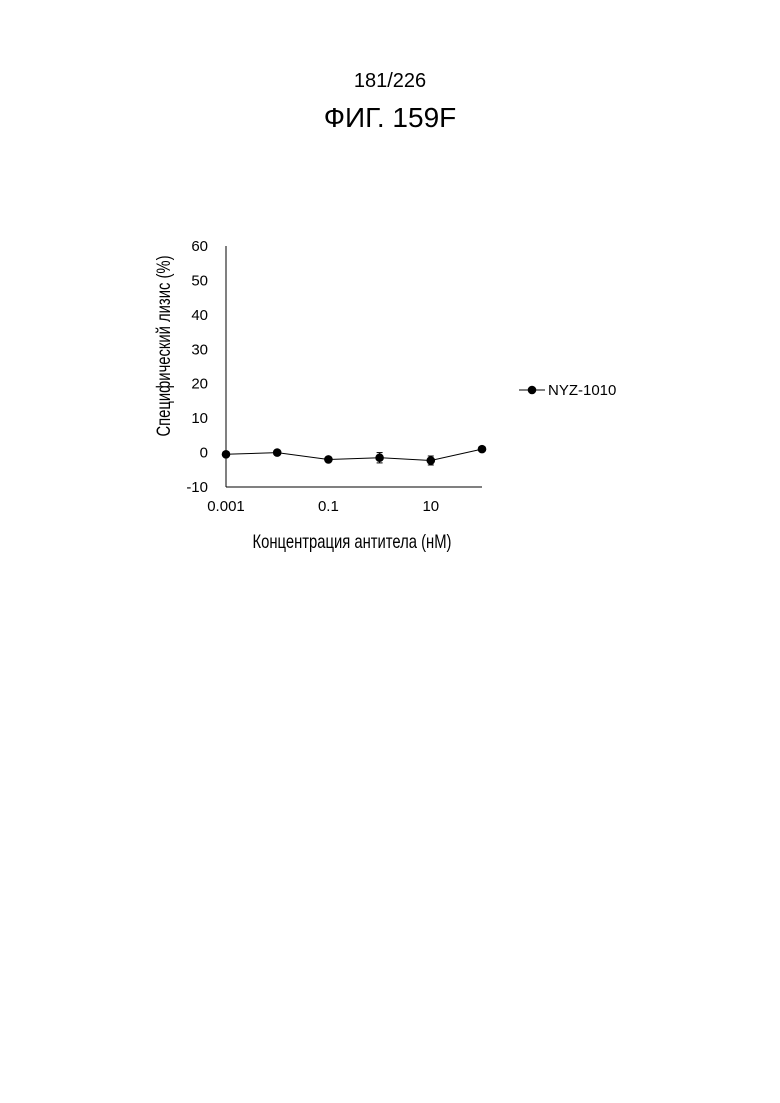 This screenshot has width=780, height=1103. Describe the element at coordinates (199, 418) in the screenshot. I see `y-tick-label: 10` at that location.